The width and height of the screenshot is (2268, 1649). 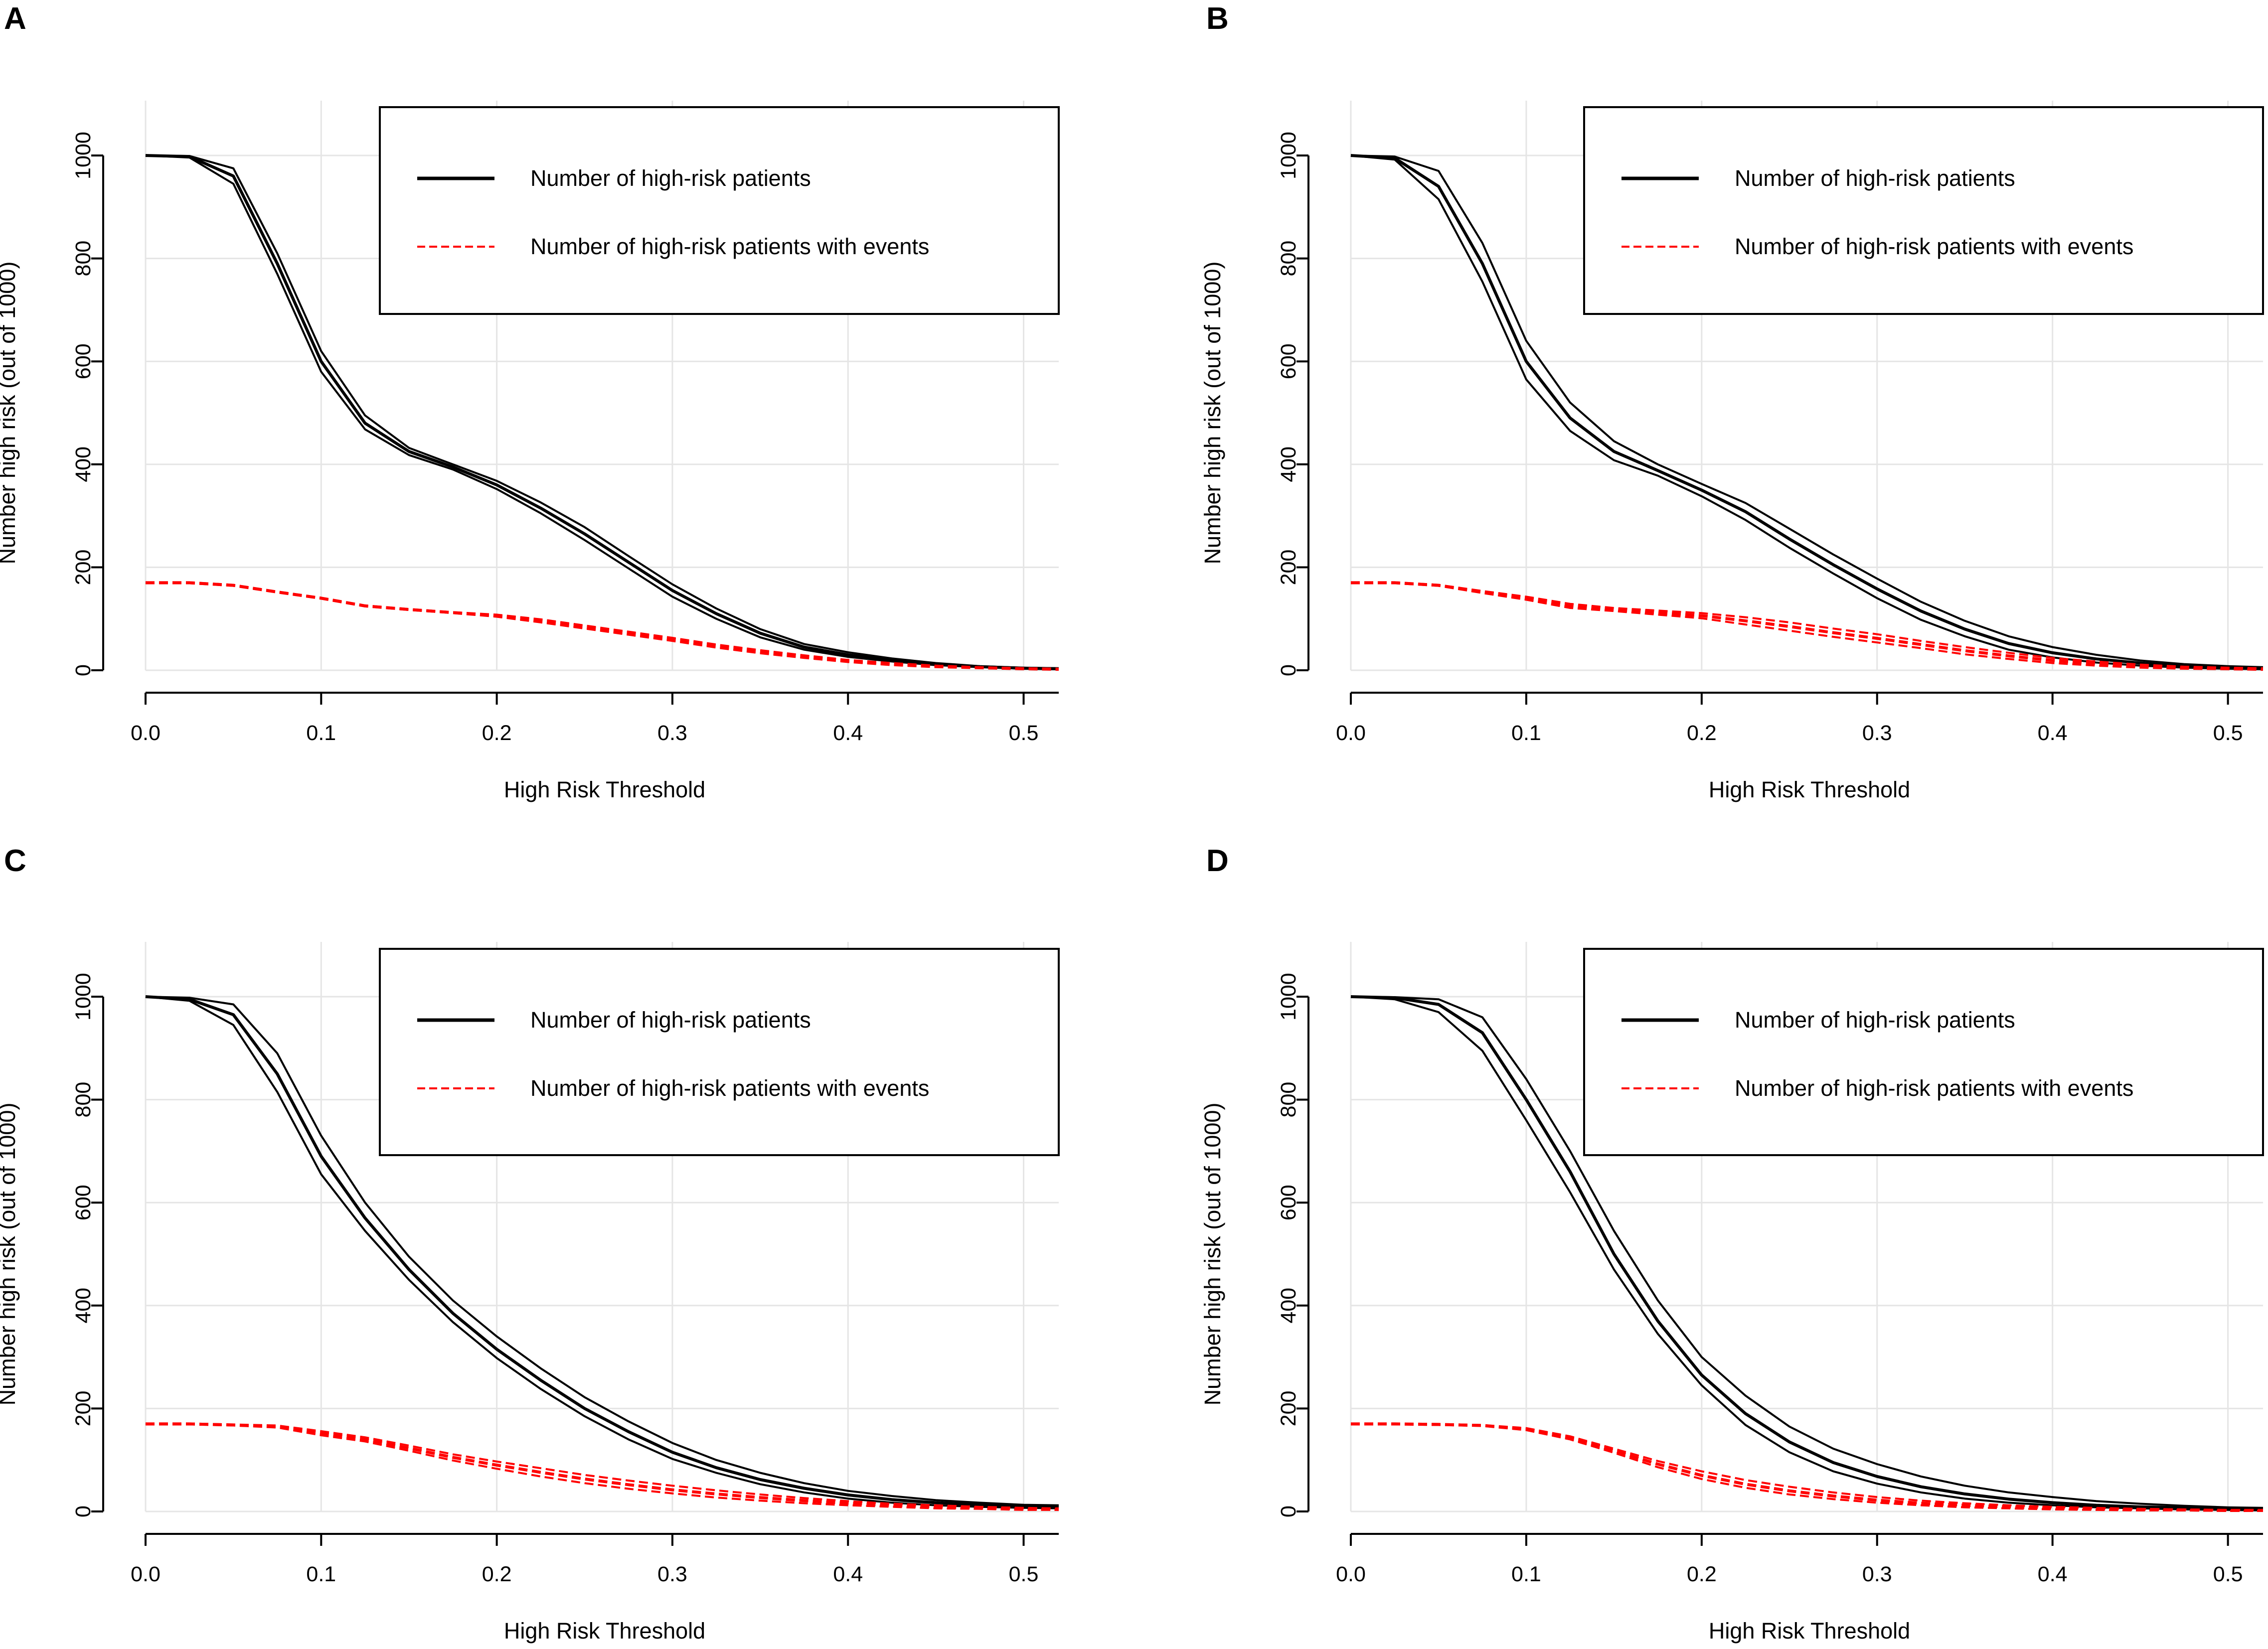 I want to click on panel-d-y-axis-title: Number high risk (out of 1000), so click(x=1212, y=1254).